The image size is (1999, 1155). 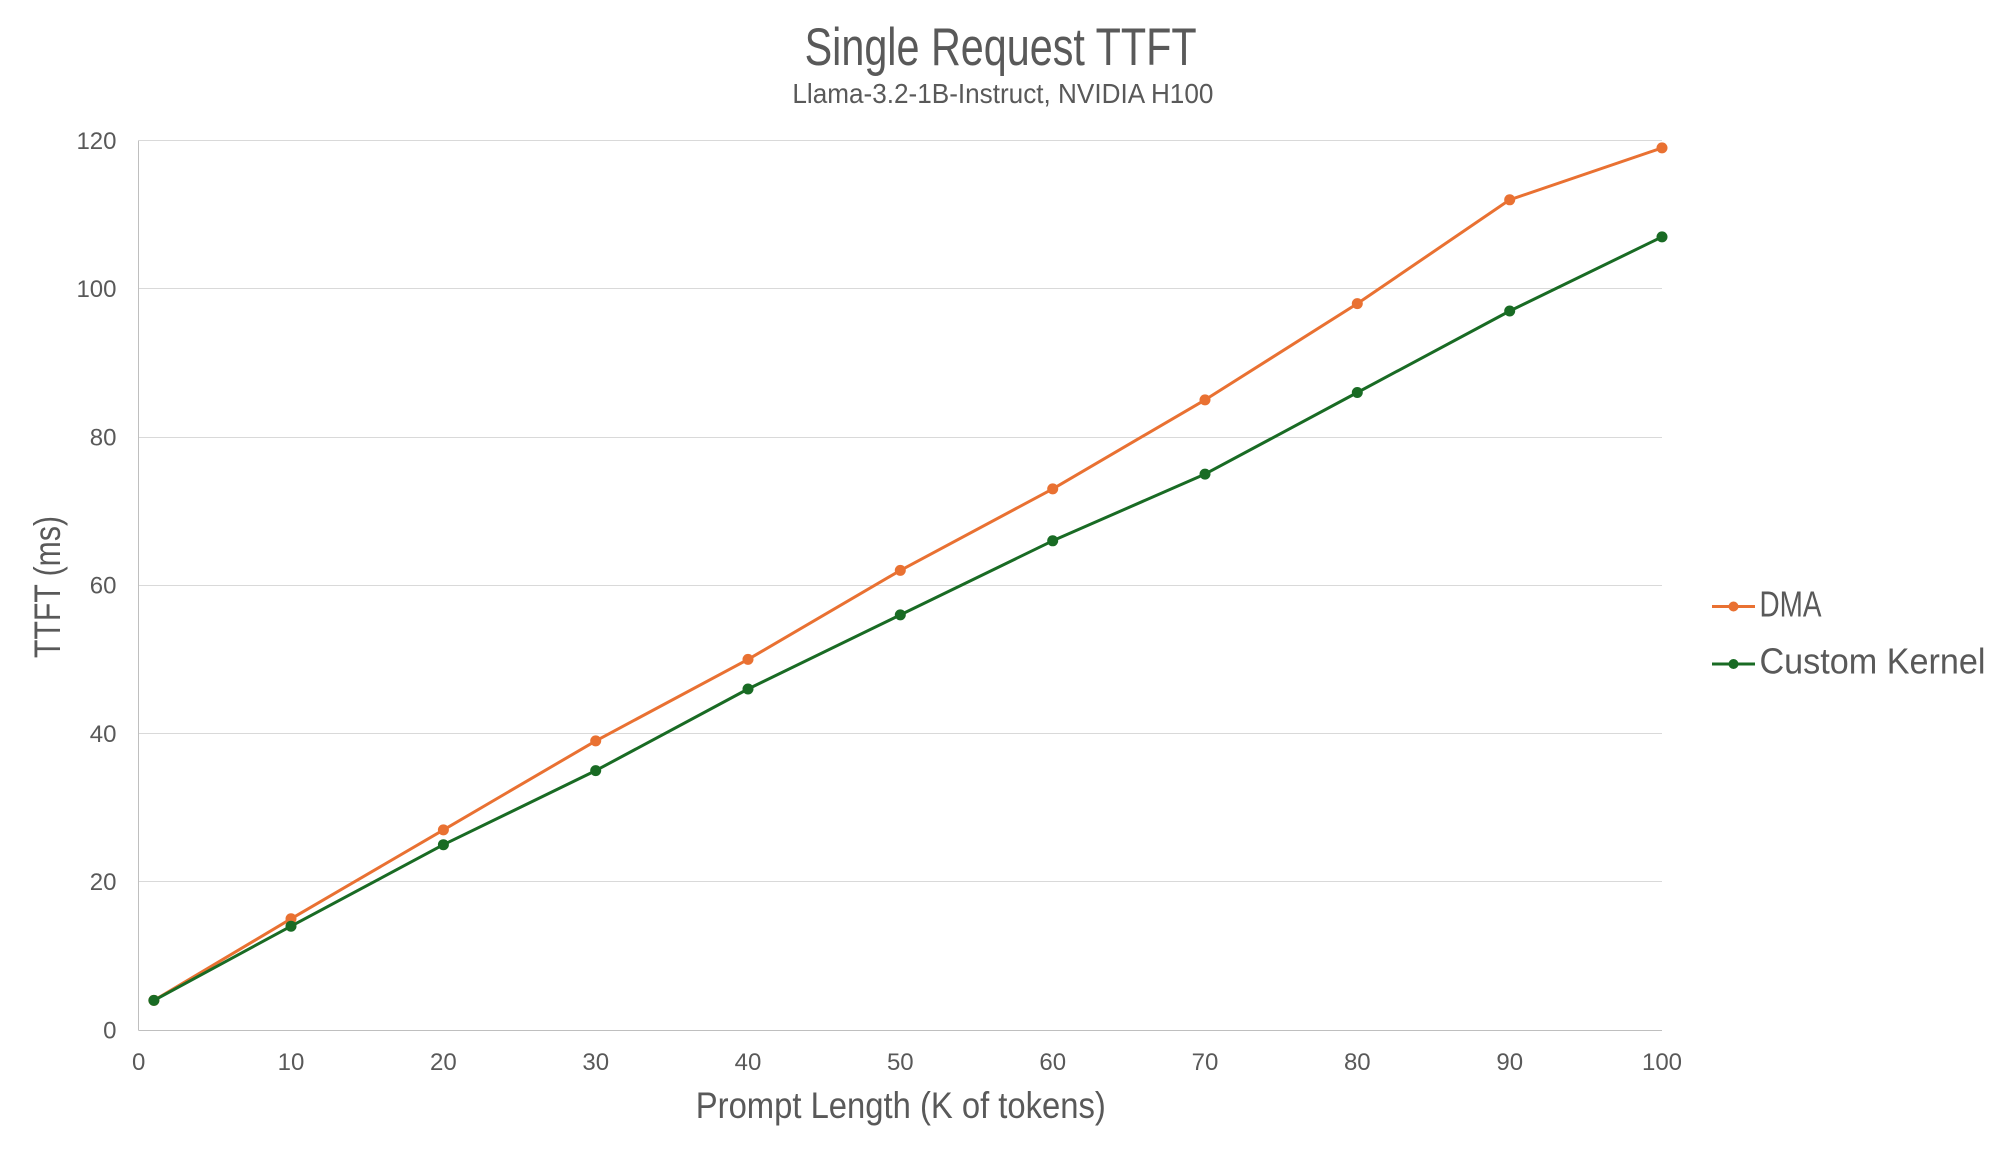 What do you see at coordinates (595, 1062) in the screenshot?
I see `svg-text: 30` at bounding box center [595, 1062].